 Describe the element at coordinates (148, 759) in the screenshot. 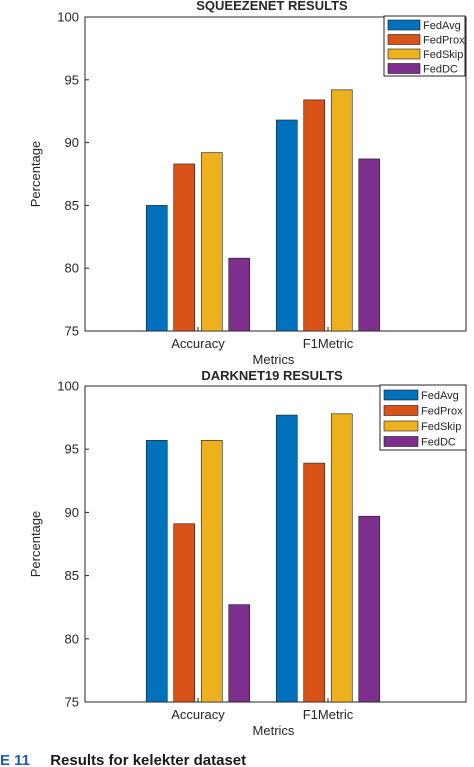

I see `caption-text: Results for kelekter dataset` at that location.